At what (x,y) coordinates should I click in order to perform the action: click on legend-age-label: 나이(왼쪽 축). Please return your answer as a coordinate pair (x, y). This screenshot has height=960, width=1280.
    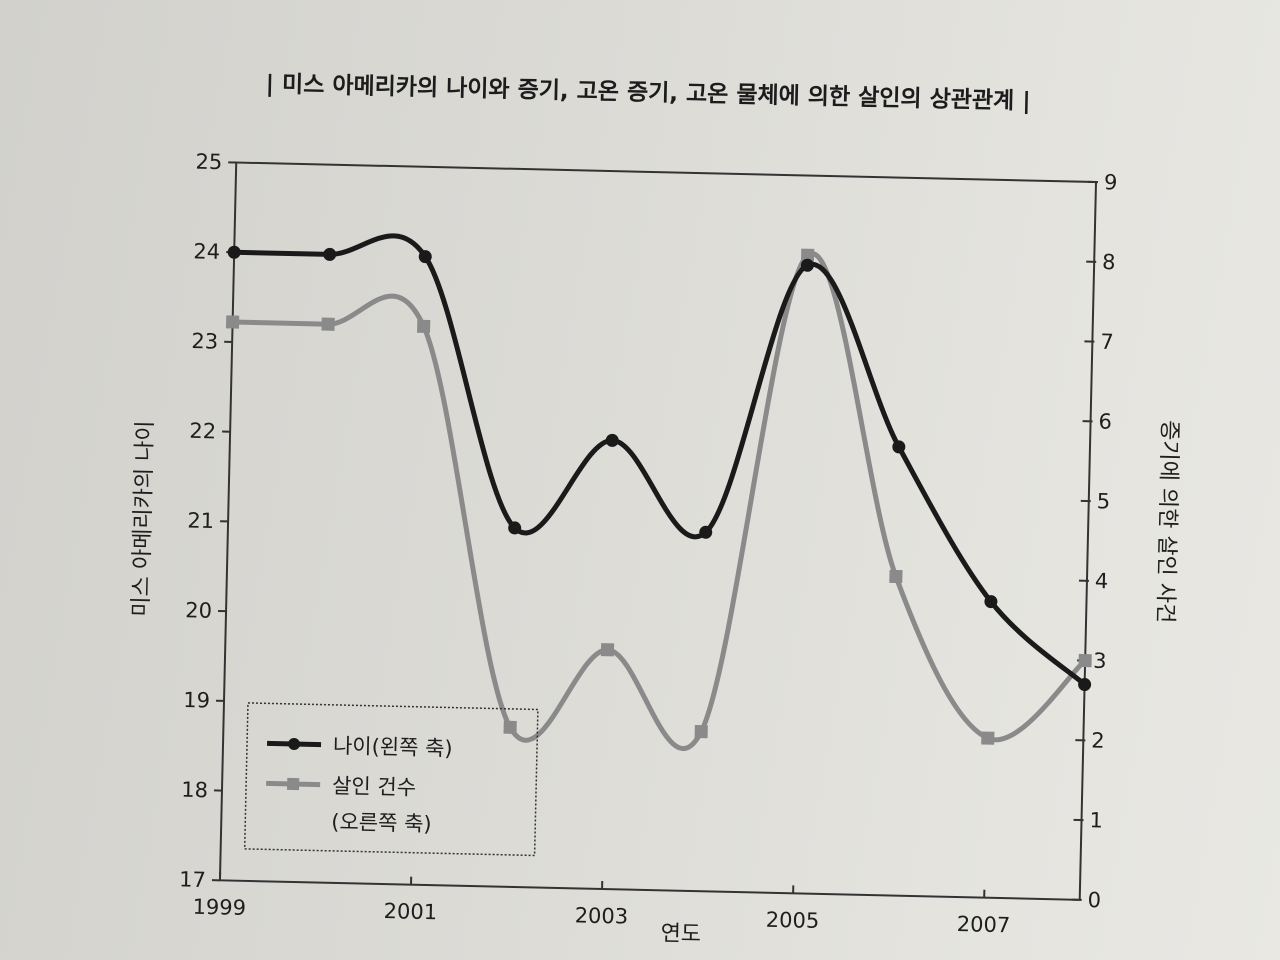
    Looking at the image, I should click on (393, 747).